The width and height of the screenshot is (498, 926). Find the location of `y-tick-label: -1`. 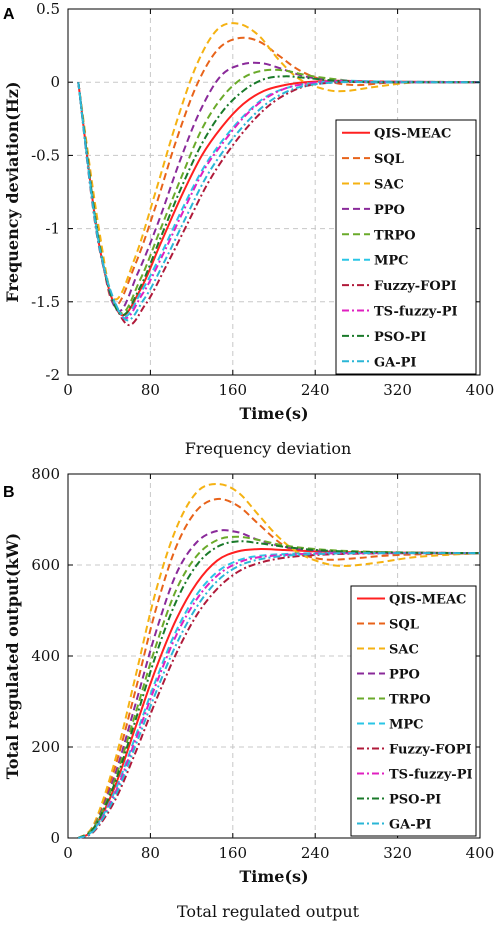

y-tick-label: -1 is located at coordinates (52, 229).